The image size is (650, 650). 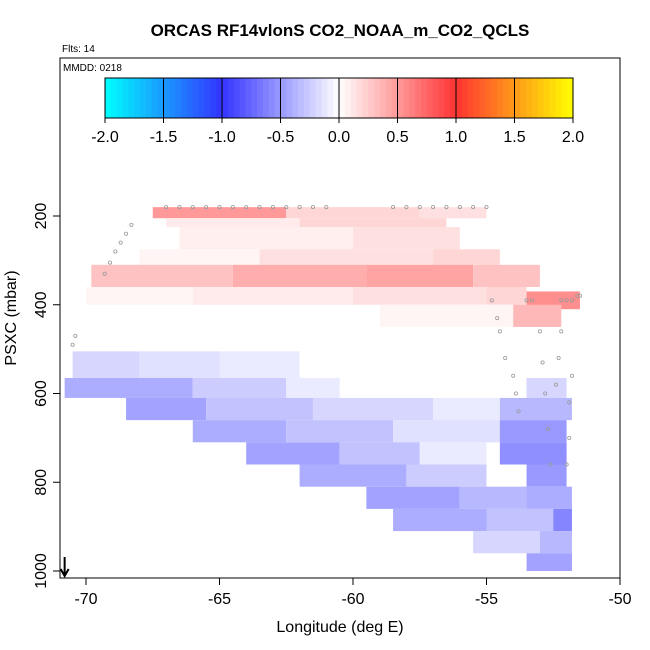 I want to click on colorbar-tick-label-1: -1.5, so click(x=164, y=137).